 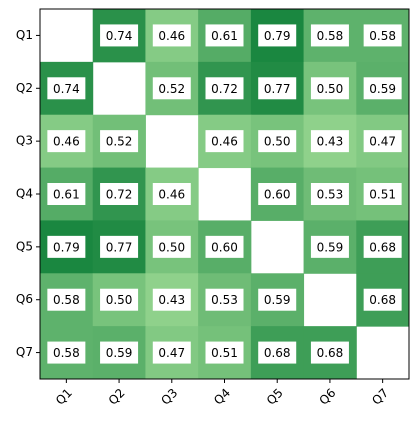 I want to click on y-tick-label: Q3, so click(x=24, y=141).